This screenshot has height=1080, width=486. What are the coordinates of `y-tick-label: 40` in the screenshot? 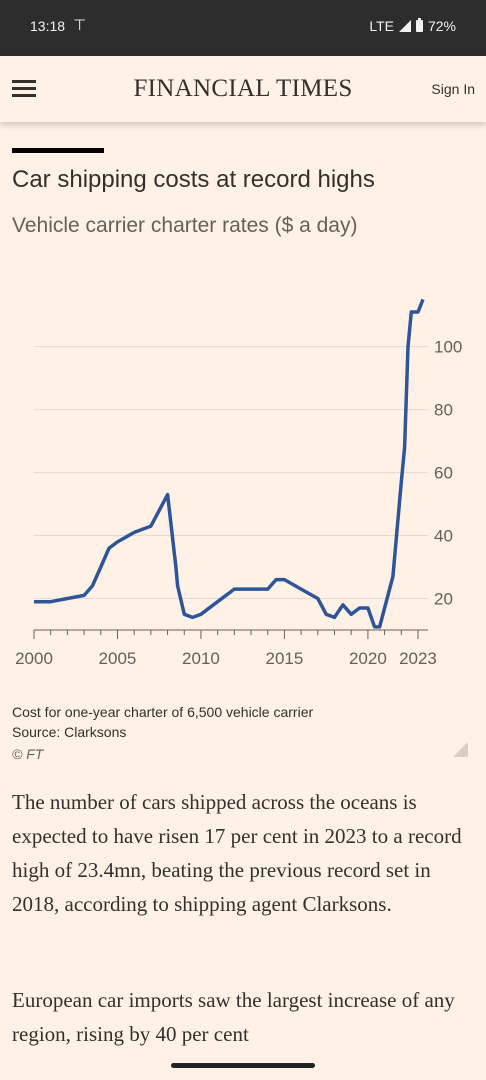 It's located at (443, 536).